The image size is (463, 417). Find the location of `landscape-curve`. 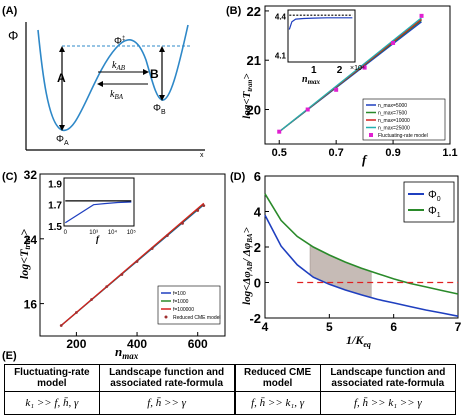

landscape-curve is located at coordinates (113, 77).